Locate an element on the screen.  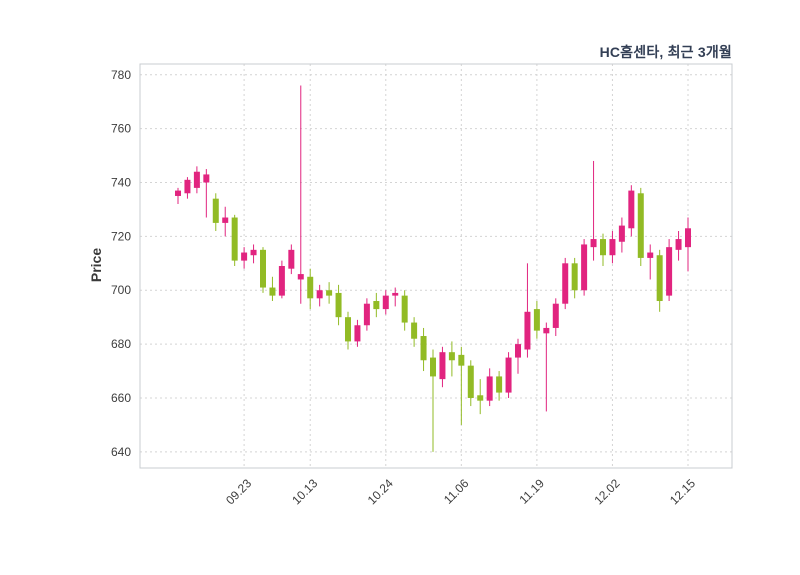
x-tick-label: 10.24 is located at coordinates (380, 491).